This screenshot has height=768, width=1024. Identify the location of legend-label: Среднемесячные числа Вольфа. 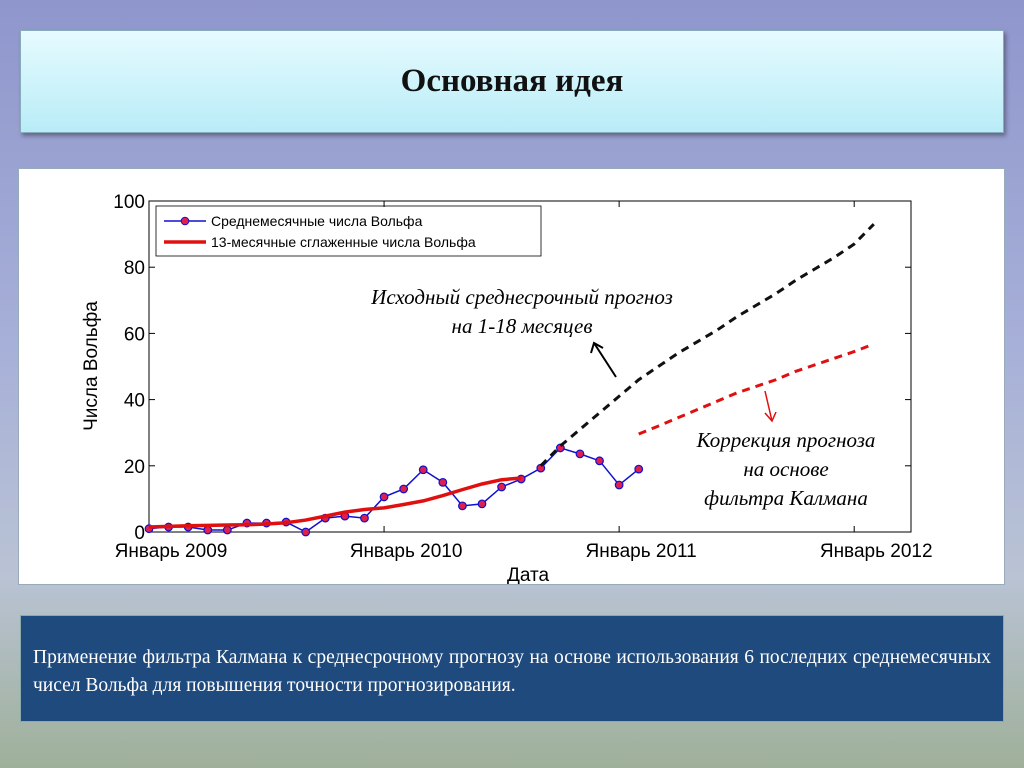
(317, 221).